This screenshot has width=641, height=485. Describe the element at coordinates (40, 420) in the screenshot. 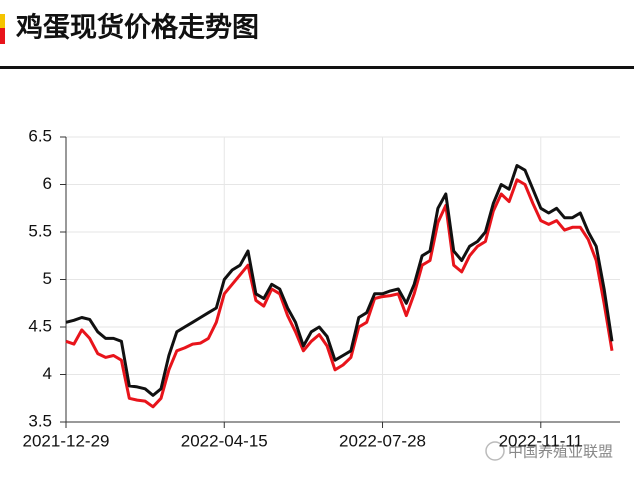

I see `y-tick-label: 3.5` at that location.